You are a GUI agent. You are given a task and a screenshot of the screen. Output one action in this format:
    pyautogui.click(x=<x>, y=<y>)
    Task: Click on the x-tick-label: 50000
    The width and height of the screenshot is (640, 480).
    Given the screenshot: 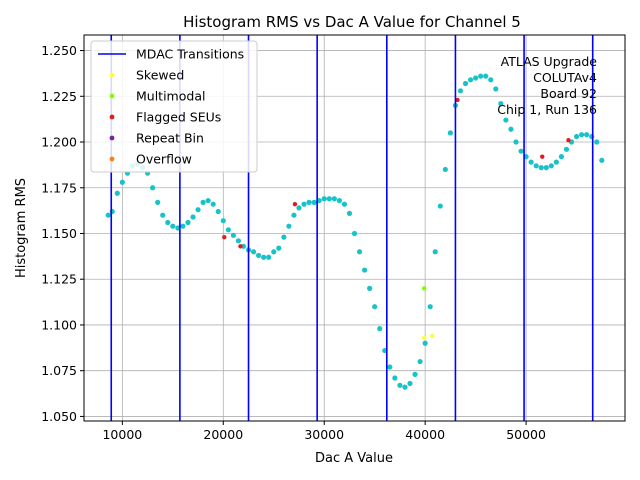 What is the action you would take?
    pyautogui.click(x=526, y=434)
    